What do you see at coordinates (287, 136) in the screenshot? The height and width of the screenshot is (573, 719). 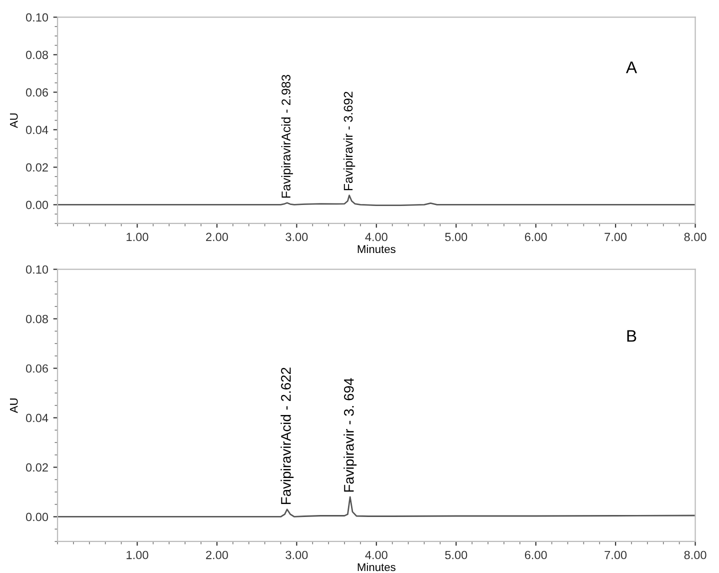 I see `annotation: FavipiravirAcid - 2.983` at bounding box center [287, 136].